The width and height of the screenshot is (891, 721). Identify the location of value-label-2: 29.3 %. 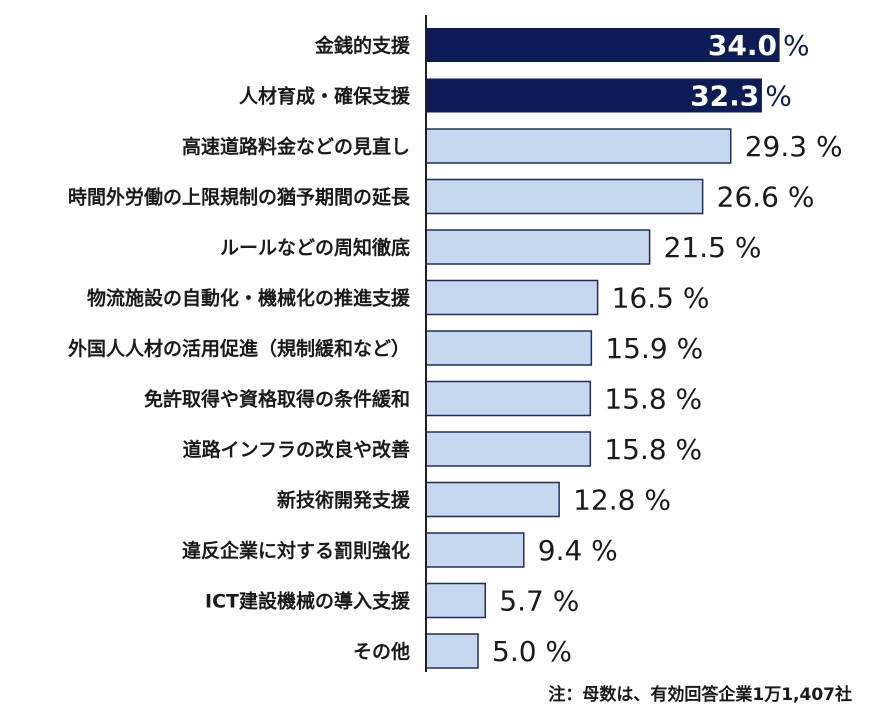
(794, 146).